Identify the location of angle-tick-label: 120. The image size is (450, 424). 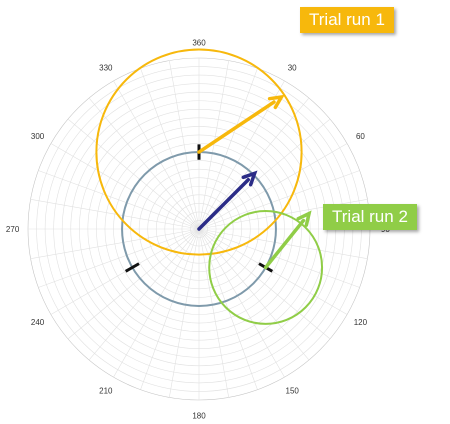
(361, 322).